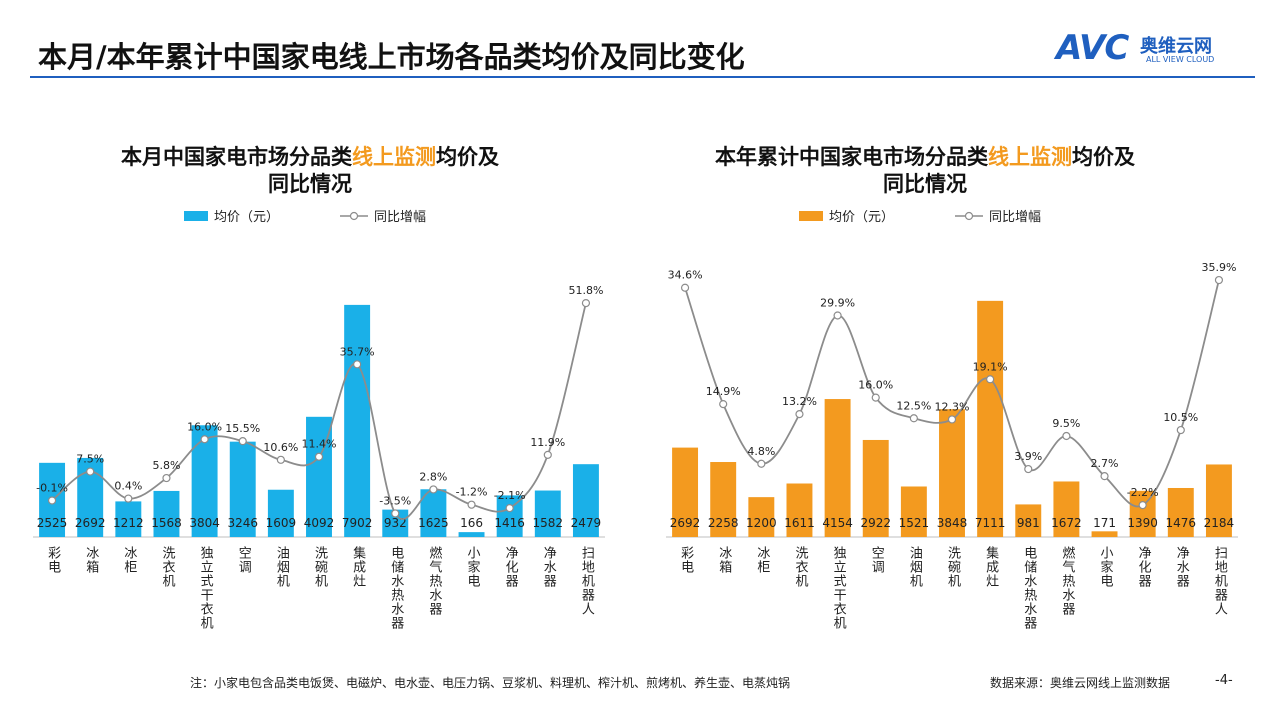 Image resolution: width=1279 pixels, height=719 pixels. I want to click on bar-label: 2184, so click(1219, 523).